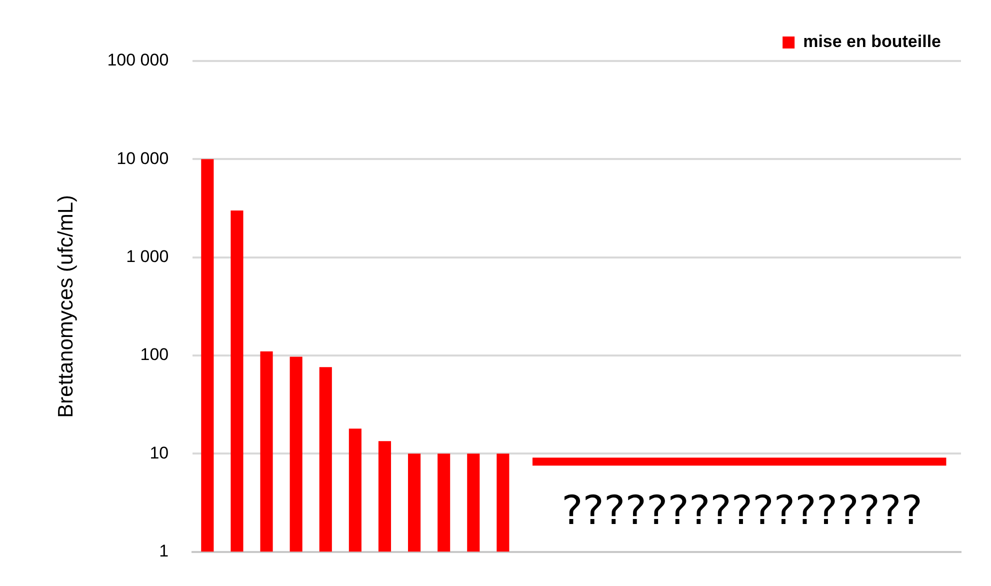 The width and height of the screenshot is (991, 586). I want to click on y-tick-label: 1, so click(164, 550).